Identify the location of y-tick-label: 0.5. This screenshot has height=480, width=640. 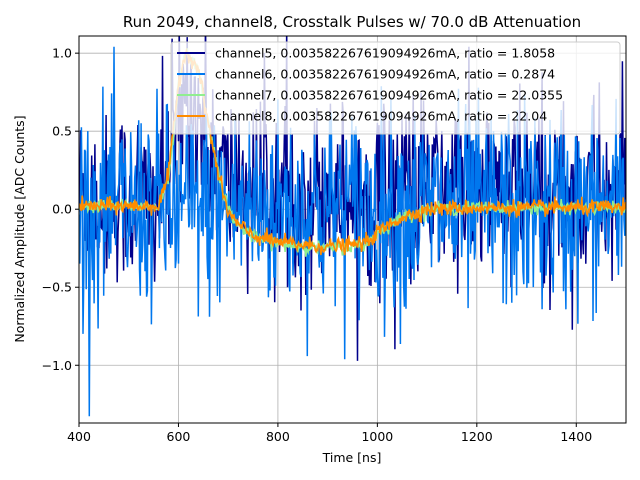
(62, 131).